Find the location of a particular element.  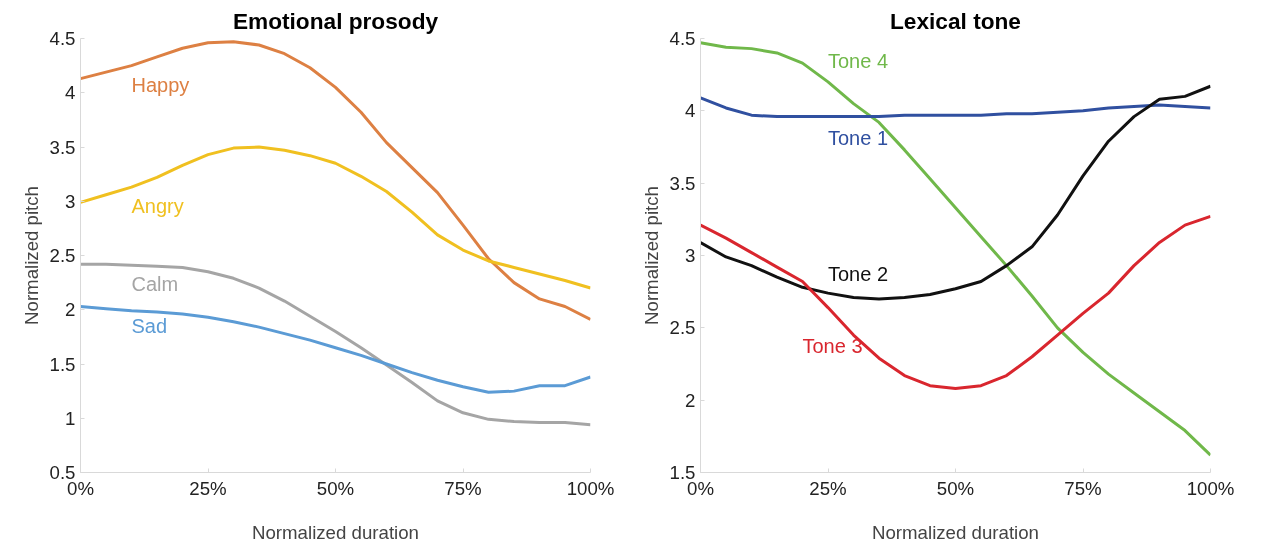

chart-title: Emotional prosody is located at coordinates (335, 20).